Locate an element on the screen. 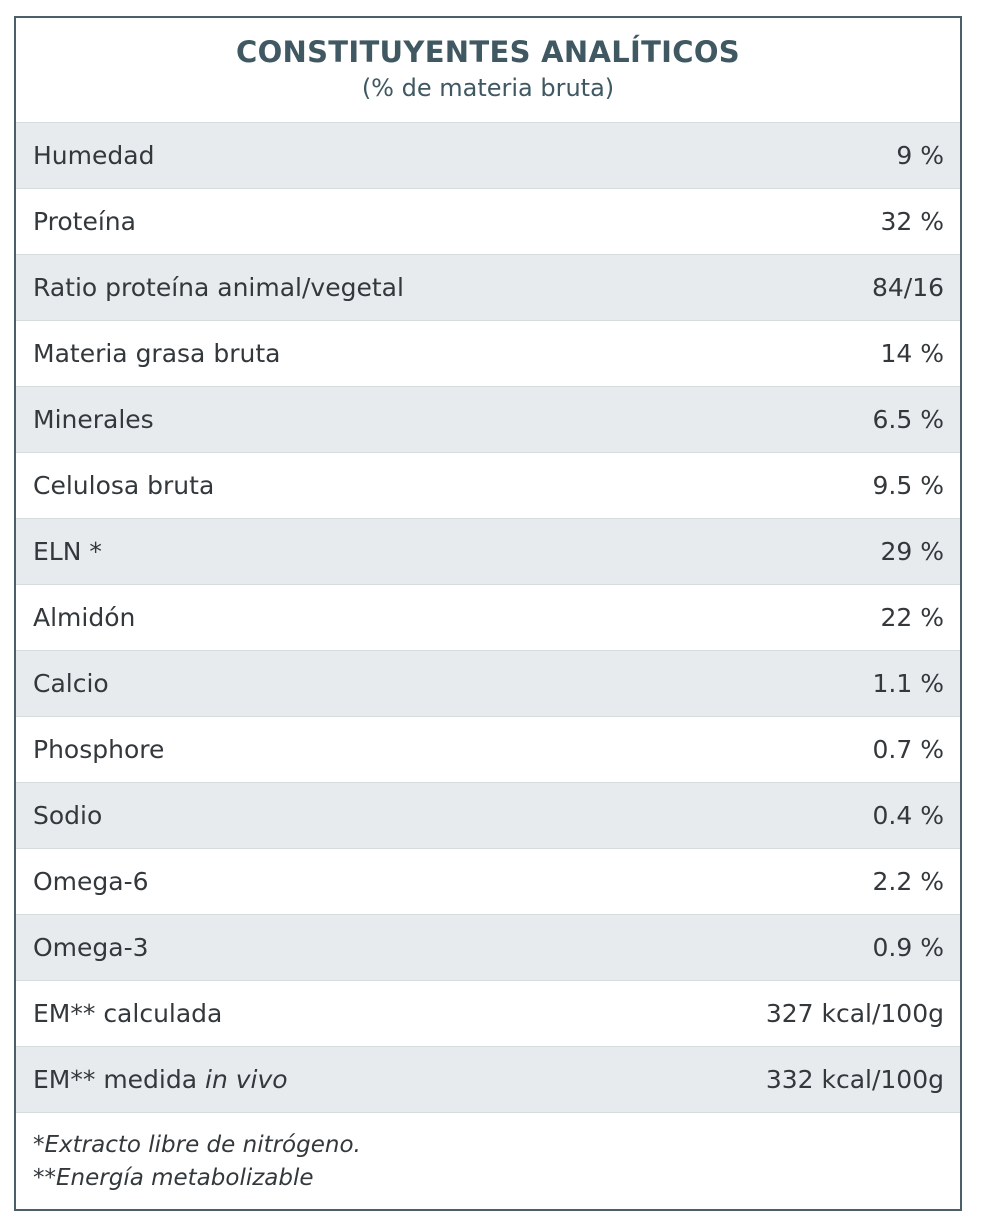 The image size is (986, 1232). table-subtitle: (% de materia bruta) is located at coordinates (488, 88).